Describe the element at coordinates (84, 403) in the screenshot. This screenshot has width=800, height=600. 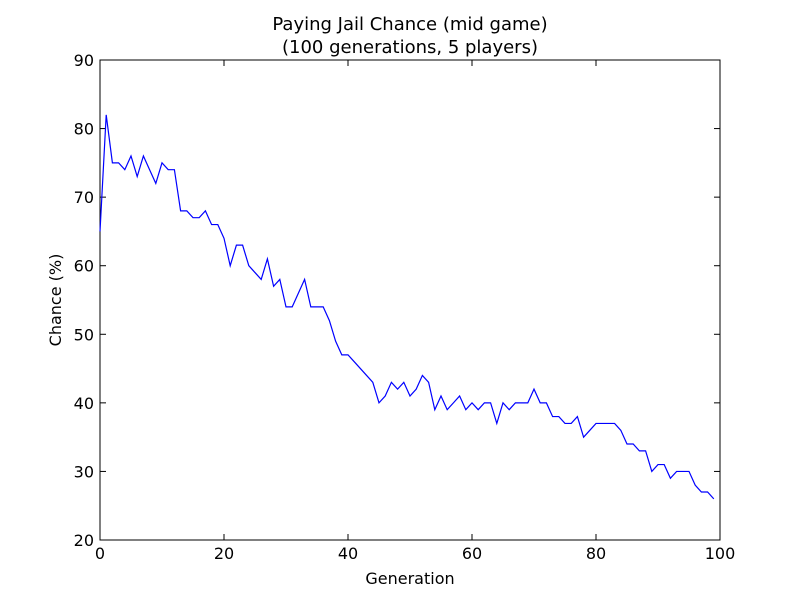
I see `y-tick-label: 40` at that location.